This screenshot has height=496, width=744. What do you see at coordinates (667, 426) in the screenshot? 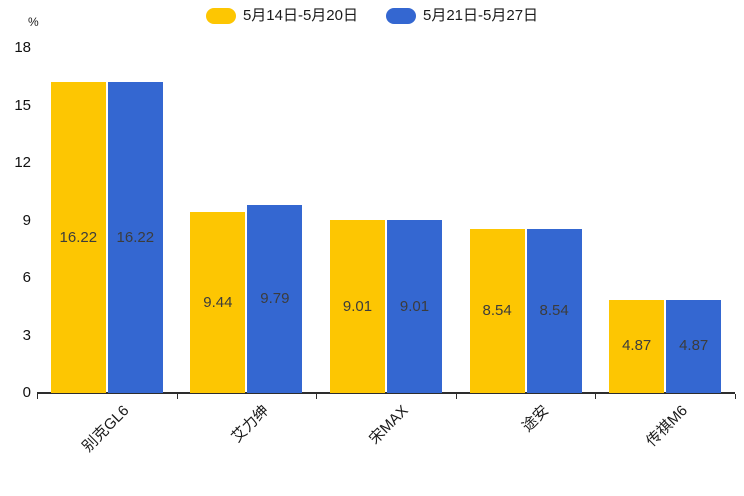
I see `x-category-label-4: 传祺M6` at bounding box center [667, 426].